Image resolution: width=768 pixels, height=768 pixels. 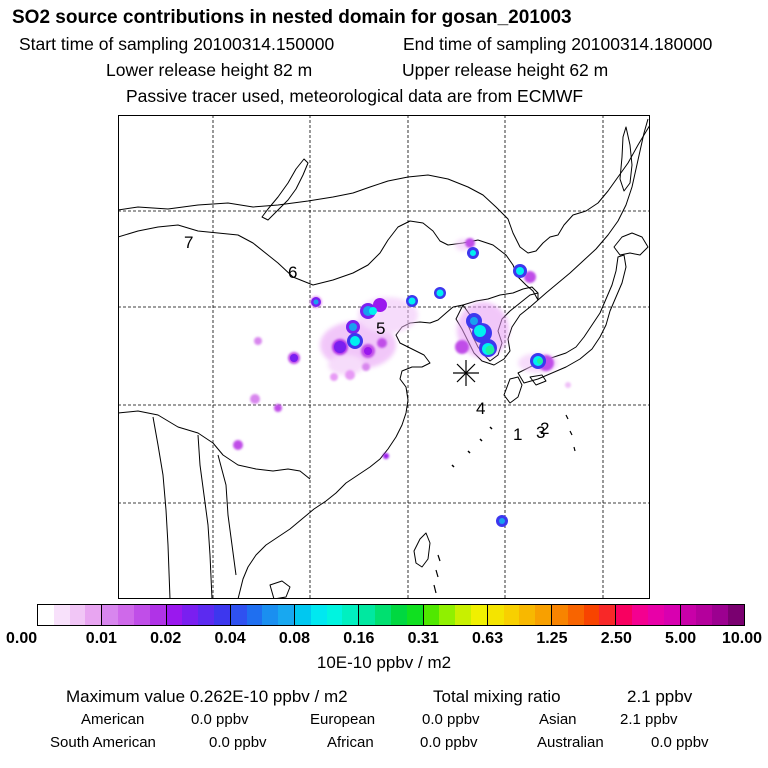 What do you see at coordinates (544, 428) in the screenshot?
I see `region-label-2: 2` at bounding box center [544, 428].